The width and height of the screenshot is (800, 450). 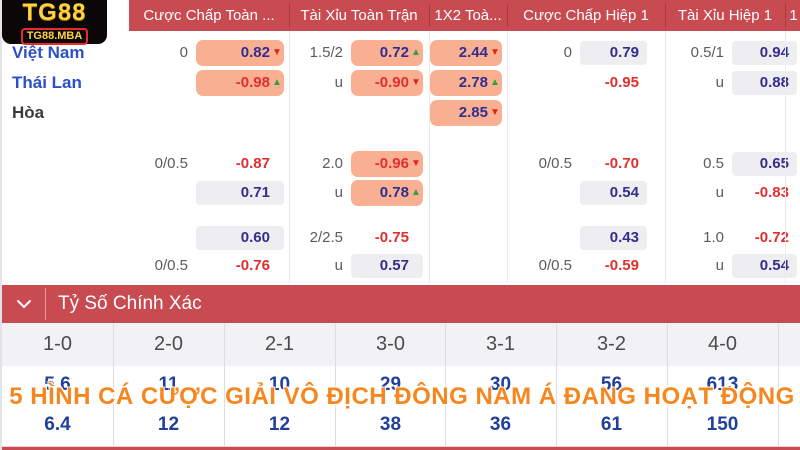 I want to click on odds-value: 2.44, so click(x=473, y=52).